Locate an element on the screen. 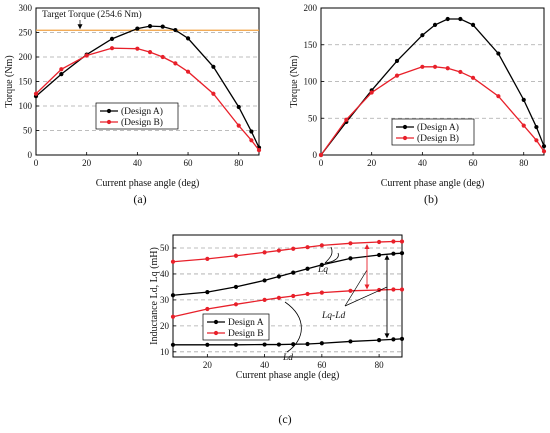 This screenshot has height=433, width=550. y-tick-label: 20 is located at coordinates (165, 326).